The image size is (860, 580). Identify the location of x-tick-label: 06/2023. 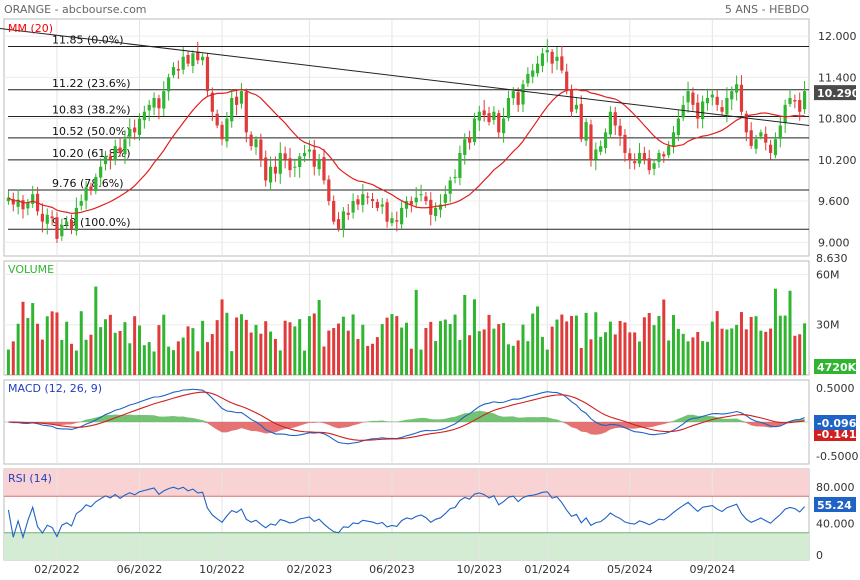
(392, 569).